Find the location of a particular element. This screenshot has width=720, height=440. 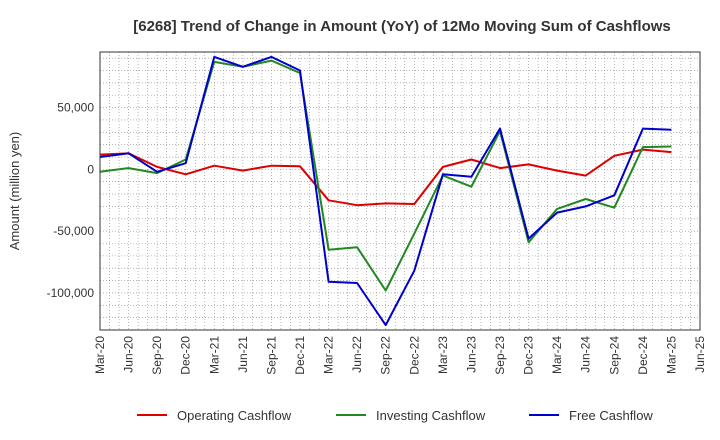

x-tick-label: Mar-20 is located at coordinates (100, 355).